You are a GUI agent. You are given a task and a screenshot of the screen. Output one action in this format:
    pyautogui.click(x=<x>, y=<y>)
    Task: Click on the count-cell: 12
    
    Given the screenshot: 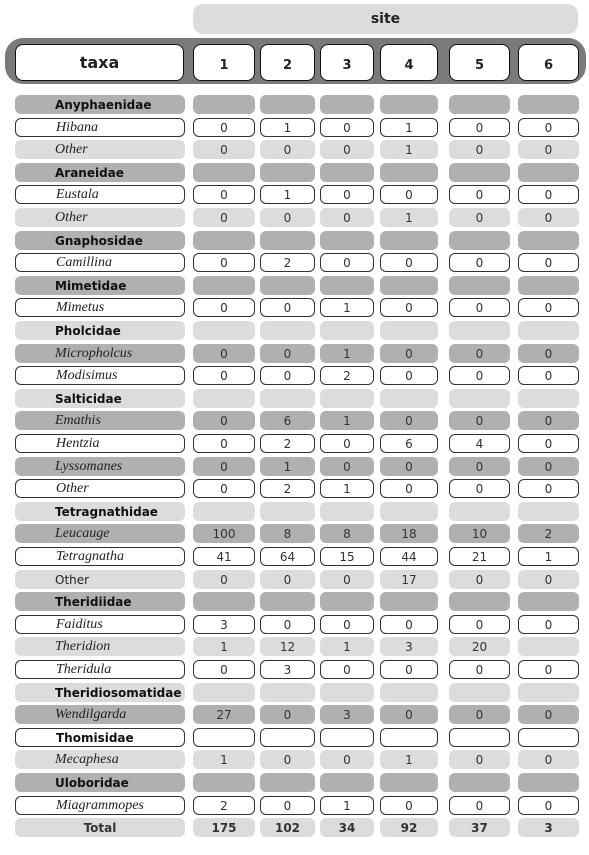 What is the action you would take?
    pyautogui.click(x=287, y=646)
    